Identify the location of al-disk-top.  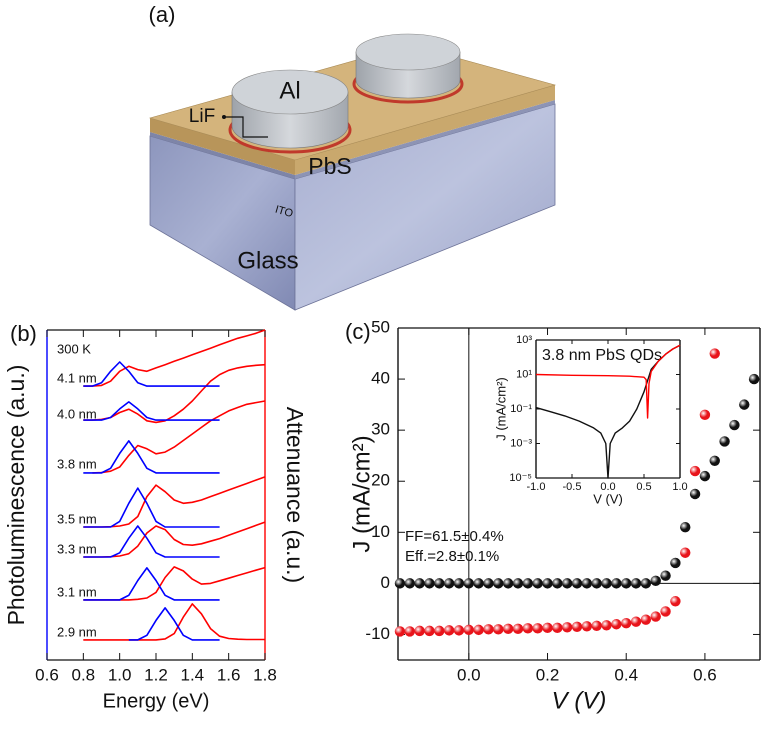
(408, 52).